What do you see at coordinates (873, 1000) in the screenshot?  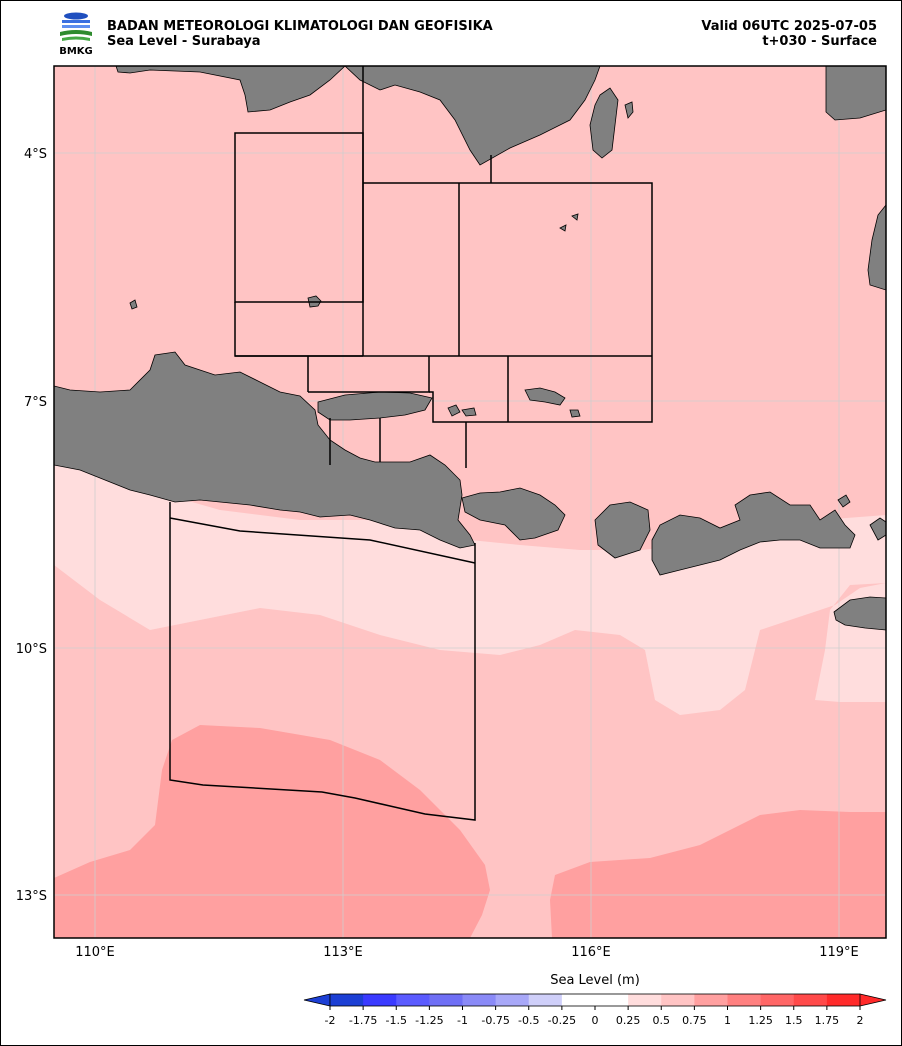 I see `colorbar-over-arrow` at bounding box center [873, 1000].